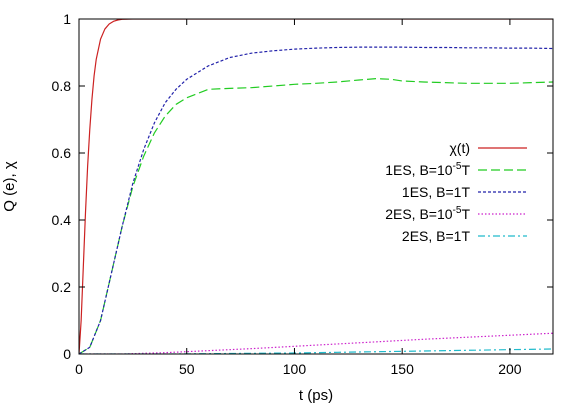 Image resolution: width=581 pixels, height=407 pixels. What do you see at coordinates (295, 369) in the screenshot?
I see `x-tick-label: 100` at bounding box center [295, 369].